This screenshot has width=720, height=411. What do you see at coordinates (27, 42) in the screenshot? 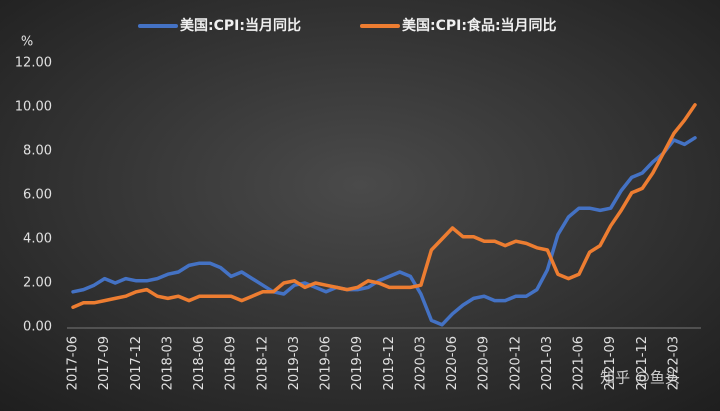
I see `y-unit: %` at bounding box center [27, 42].